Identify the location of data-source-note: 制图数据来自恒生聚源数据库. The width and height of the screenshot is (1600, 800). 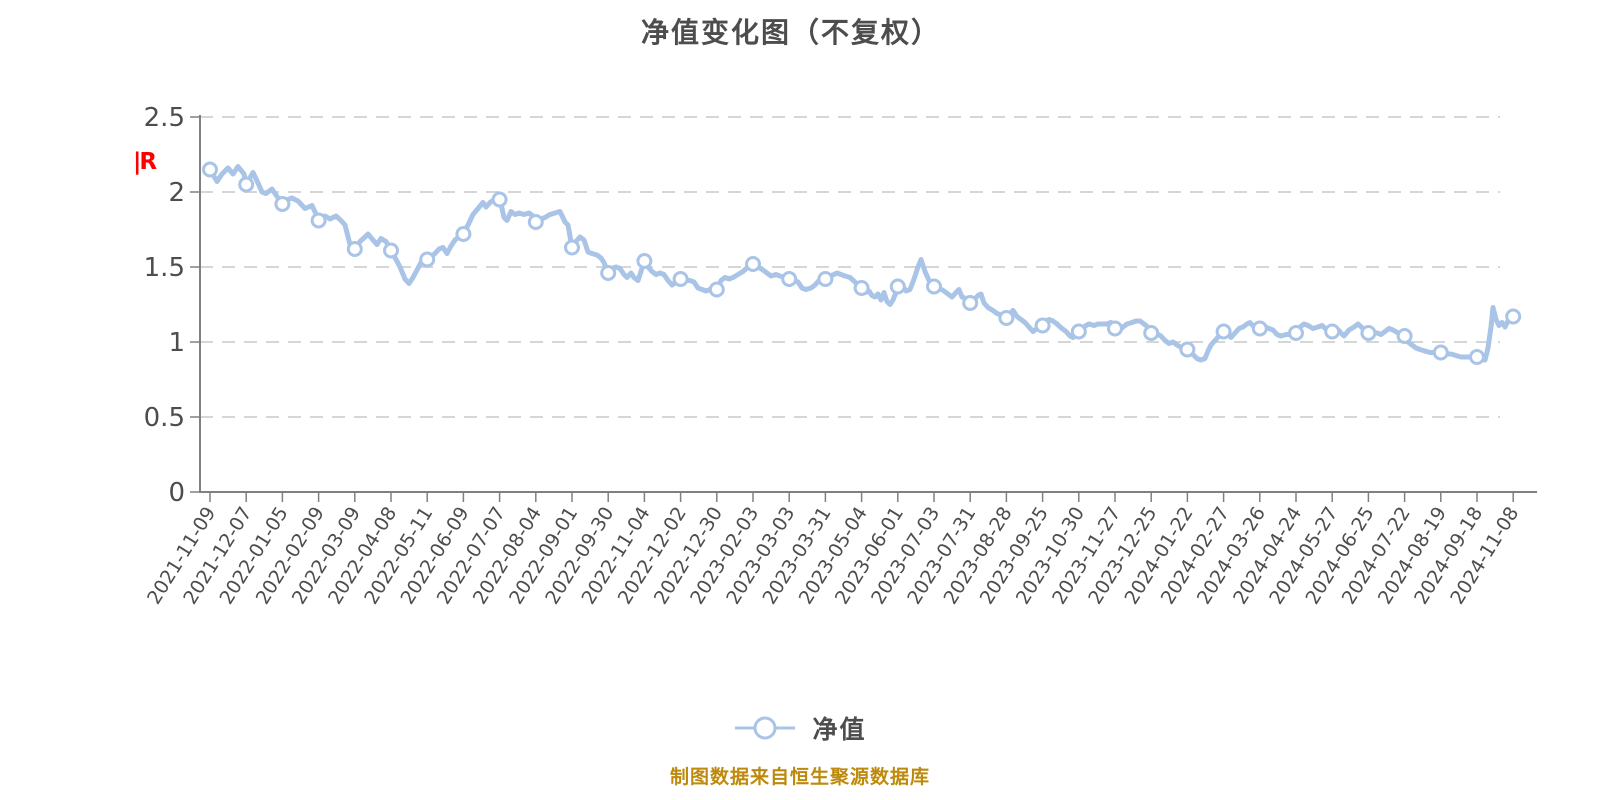
(799, 777).